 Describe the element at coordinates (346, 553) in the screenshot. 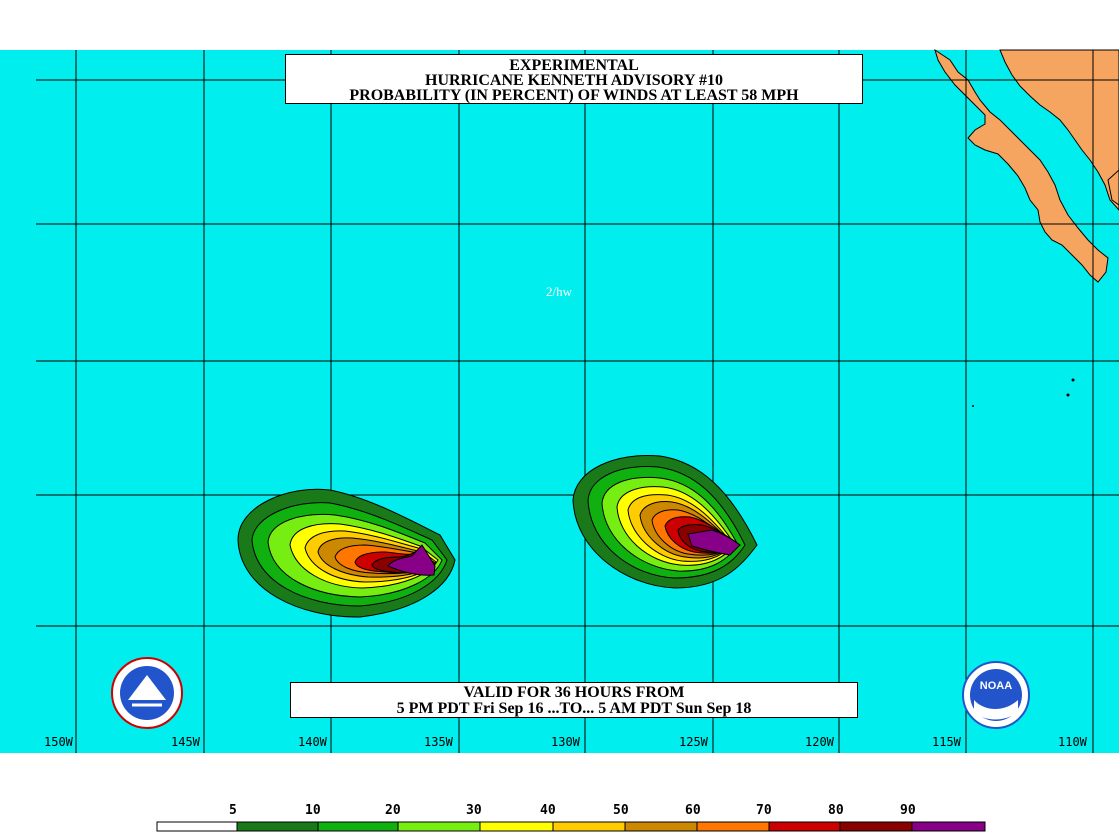

I see `probability-swath-west` at that location.